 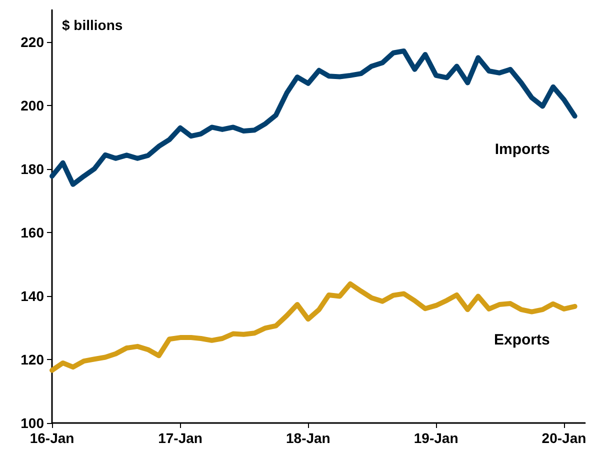 What do you see at coordinates (32, 232) in the screenshot?
I see `y-tick-label: 160` at bounding box center [32, 232].